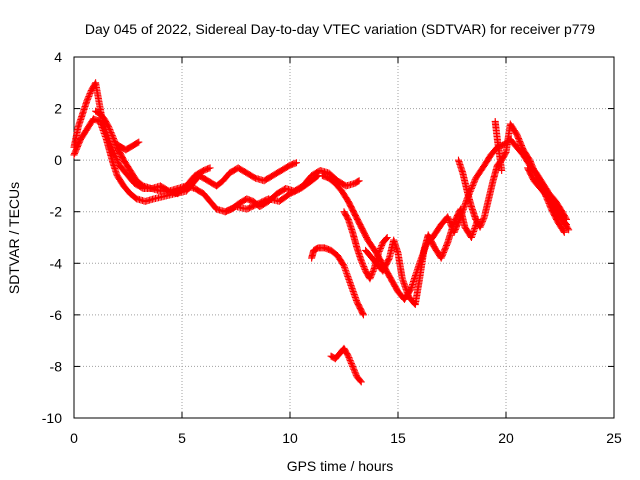 This screenshot has height=480, width=640. What do you see at coordinates (340, 466) in the screenshot?
I see `x-axis-label: GPS time / hours` at bounding box center [340, 466].